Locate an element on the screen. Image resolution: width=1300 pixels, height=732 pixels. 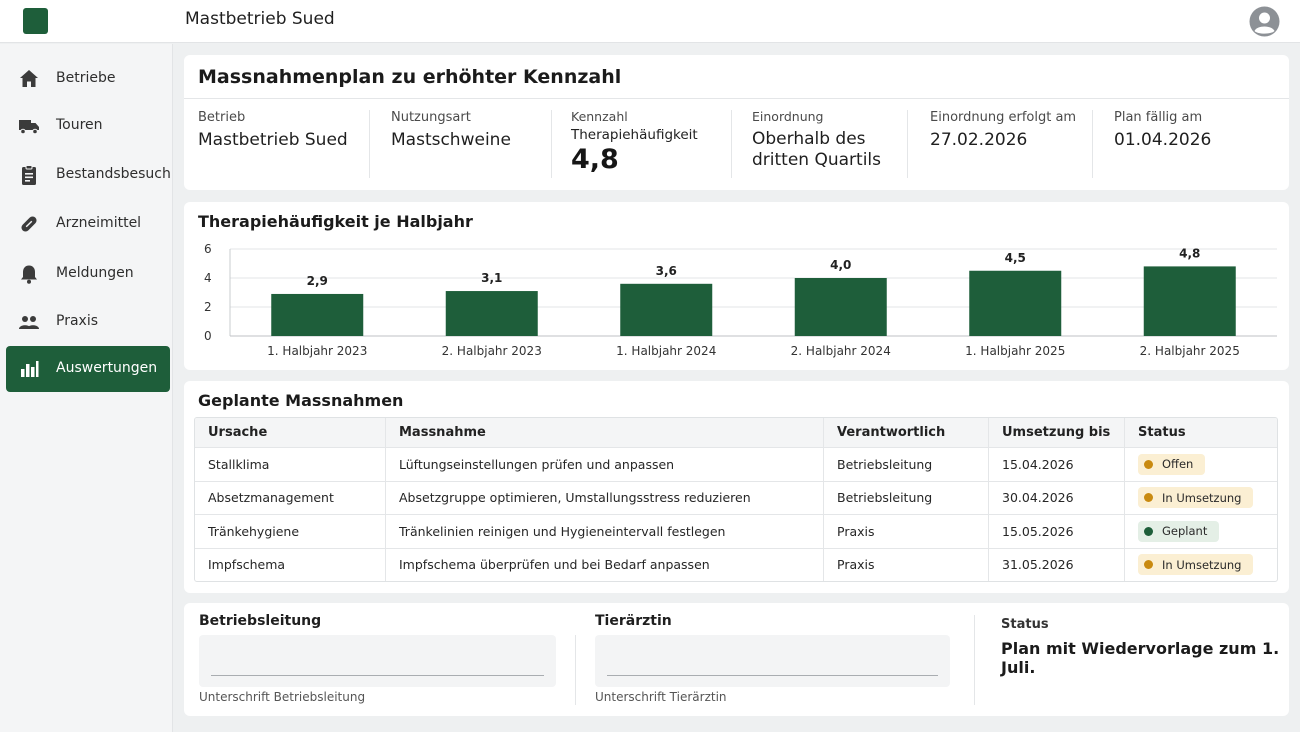
cell-verantwortlich: Betriebsleitung is located at coordinates (905, 497).